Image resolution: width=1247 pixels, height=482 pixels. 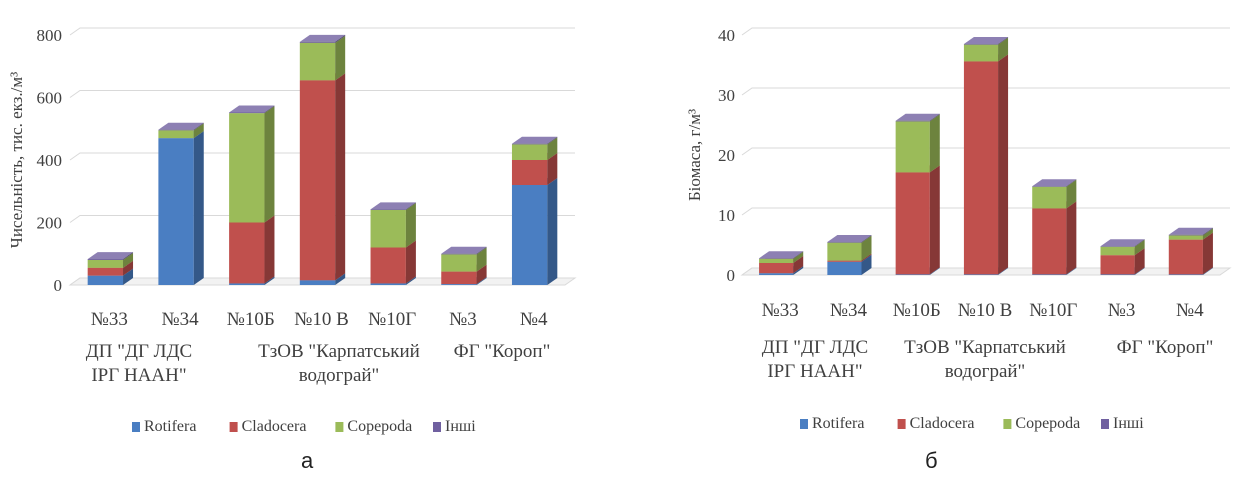 What do you see at coordinates (50, 223) in the screenshot?
I see `y-tick-label: 200` at bounding box center [50, 223].